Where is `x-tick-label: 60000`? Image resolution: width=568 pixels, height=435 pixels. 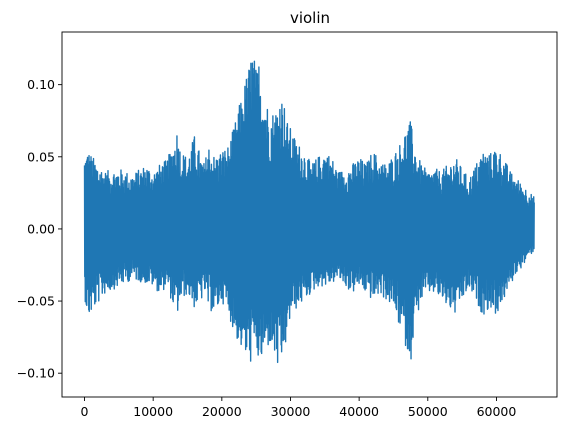
x-tick-label: 60000 is located at coordinates (497, 411).